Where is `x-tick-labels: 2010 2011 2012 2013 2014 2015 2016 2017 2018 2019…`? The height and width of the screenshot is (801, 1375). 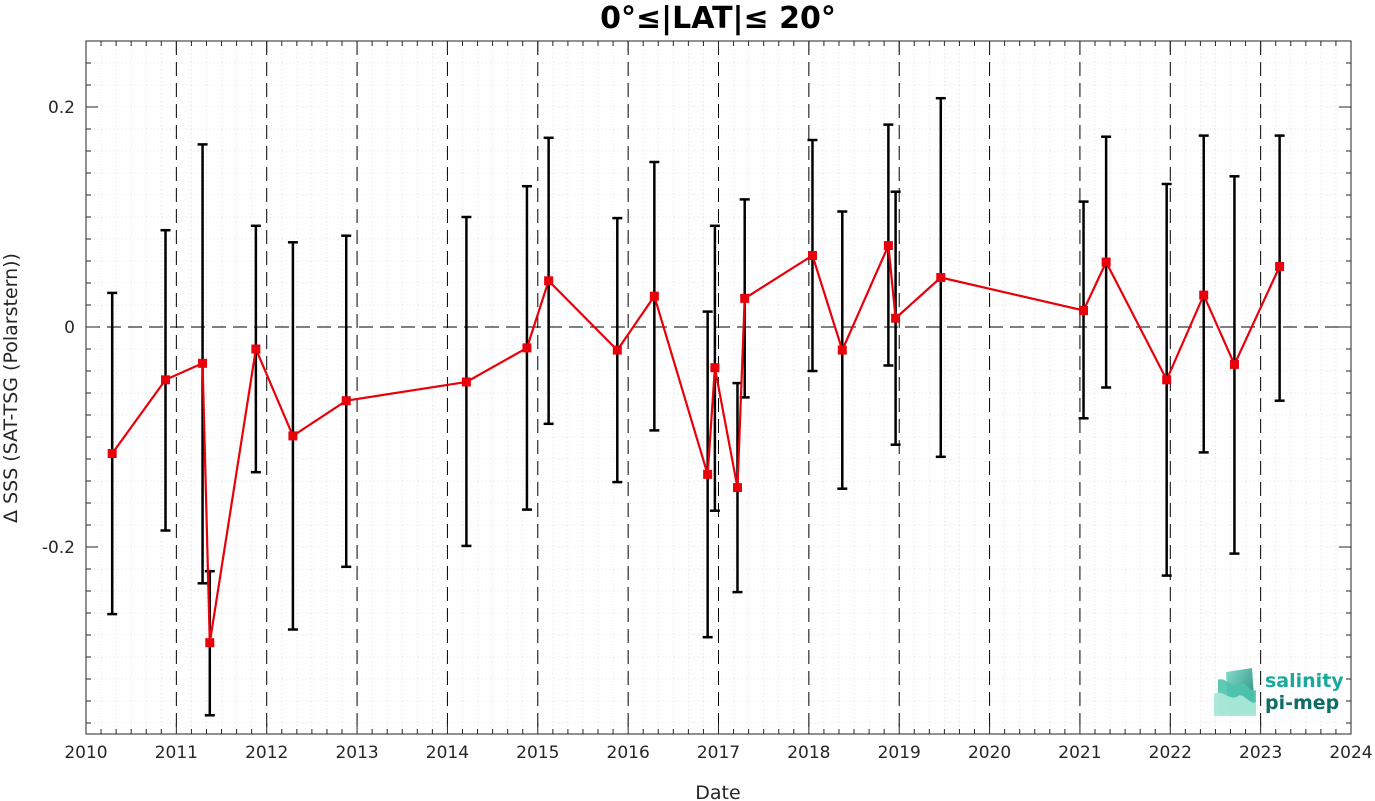 x-tick-labels: 2010 2011 2012 2013 2014 2015 2016 2017 2018 2019… is located at coordinates (718, 753).